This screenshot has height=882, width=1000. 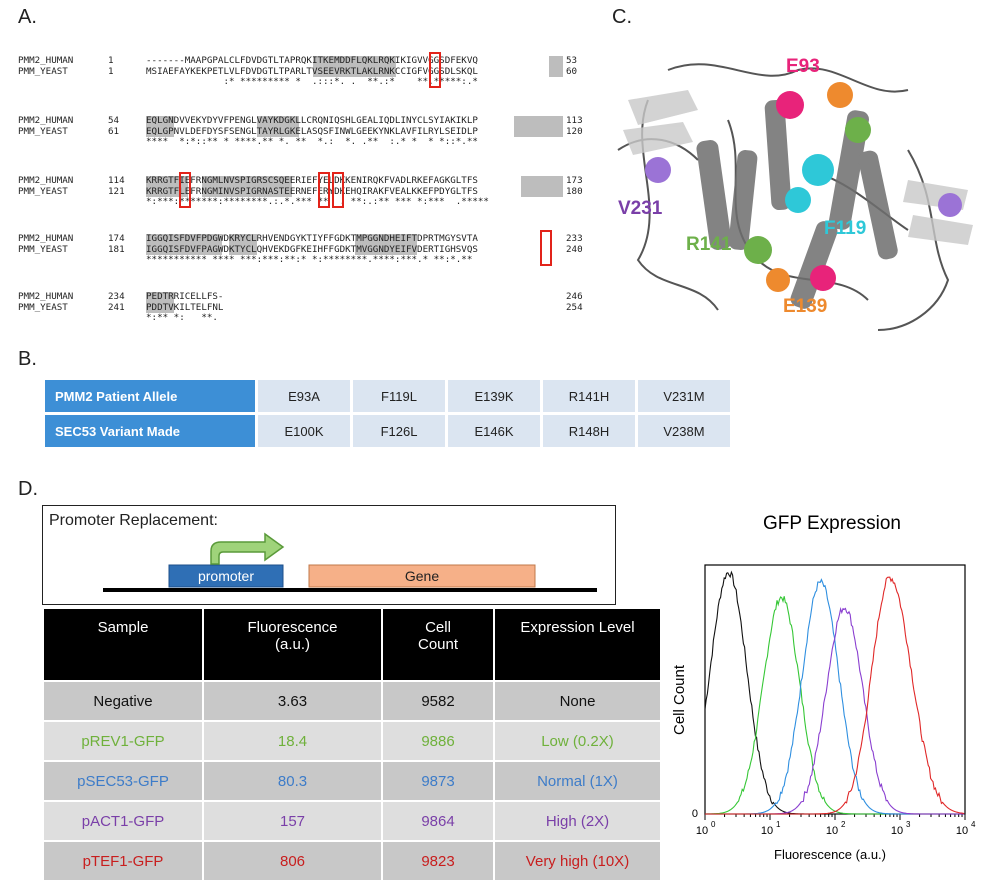 I want to click on sequence-text: PDDTVKILTELFNL, so click(x=185, y=307).